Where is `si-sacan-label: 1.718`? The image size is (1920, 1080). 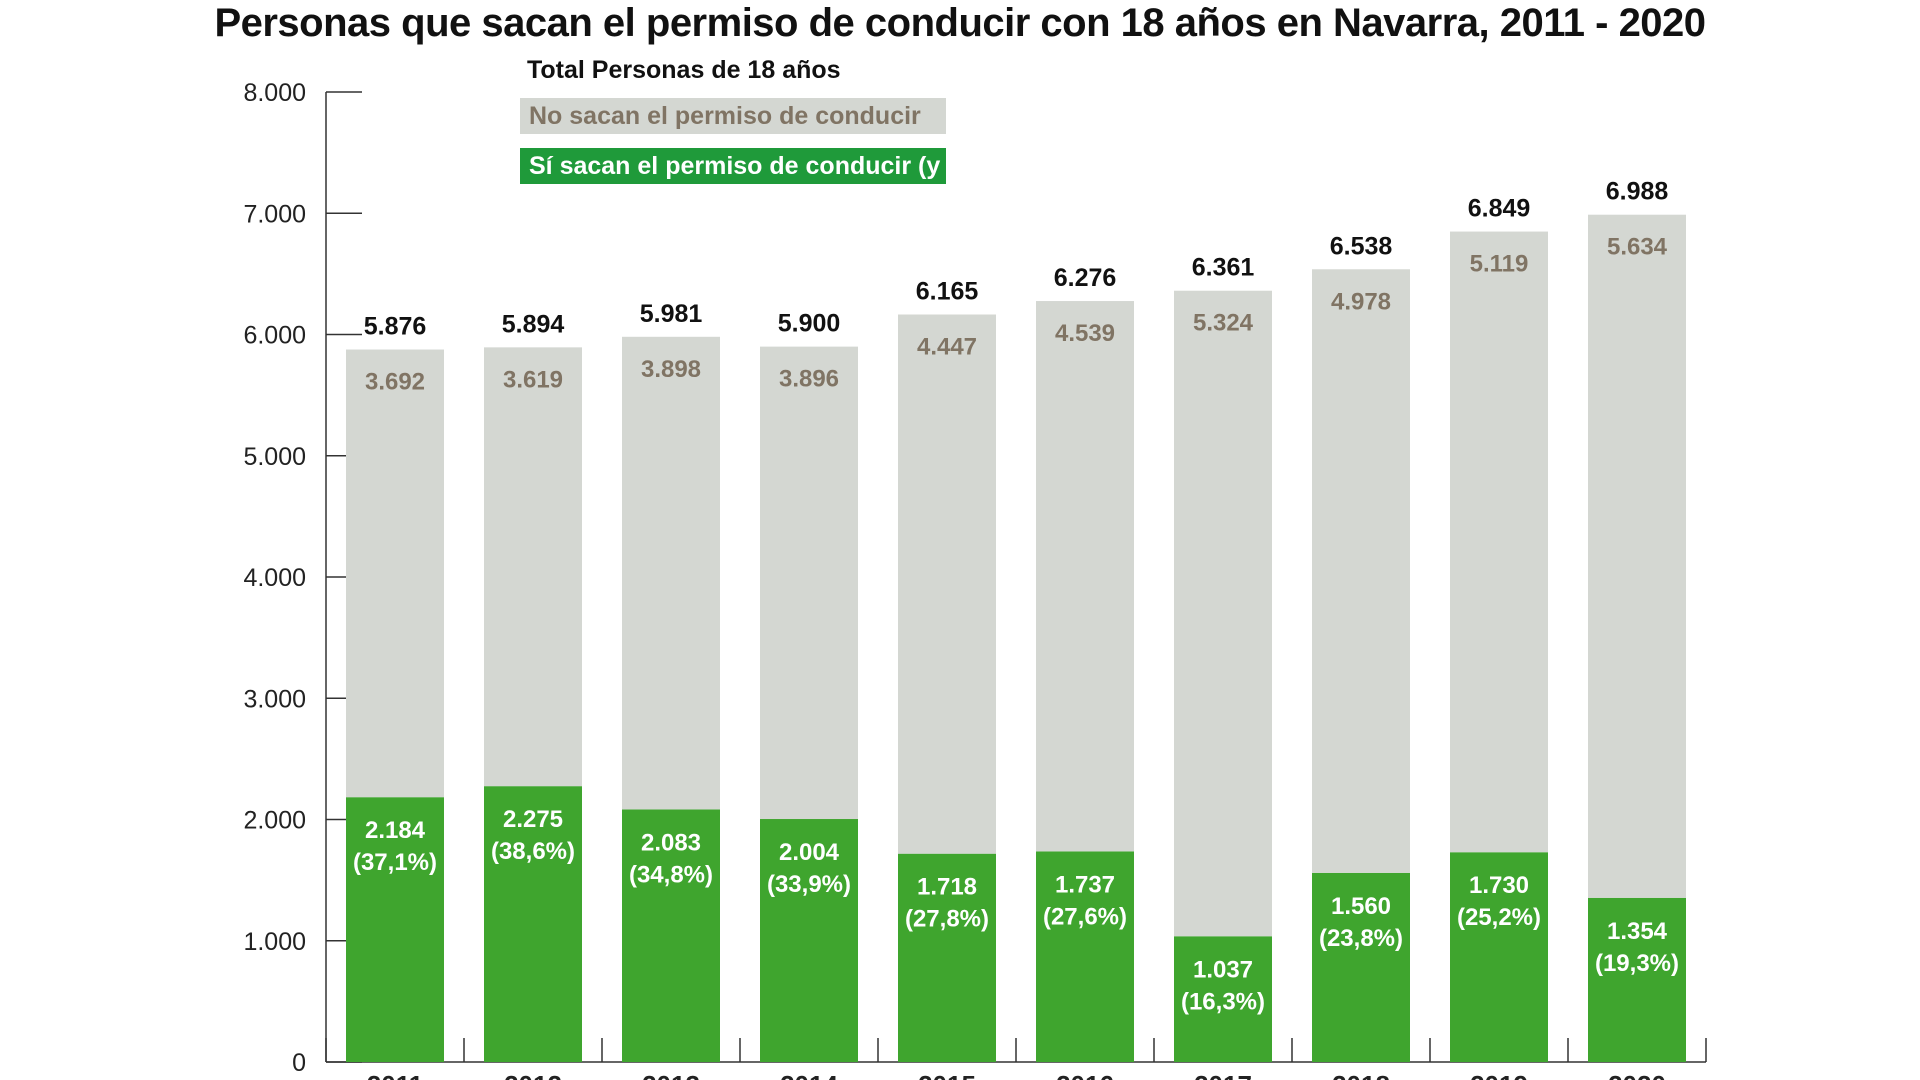
si-sacan-label: 1.718 is located at coordinates (947, 887).